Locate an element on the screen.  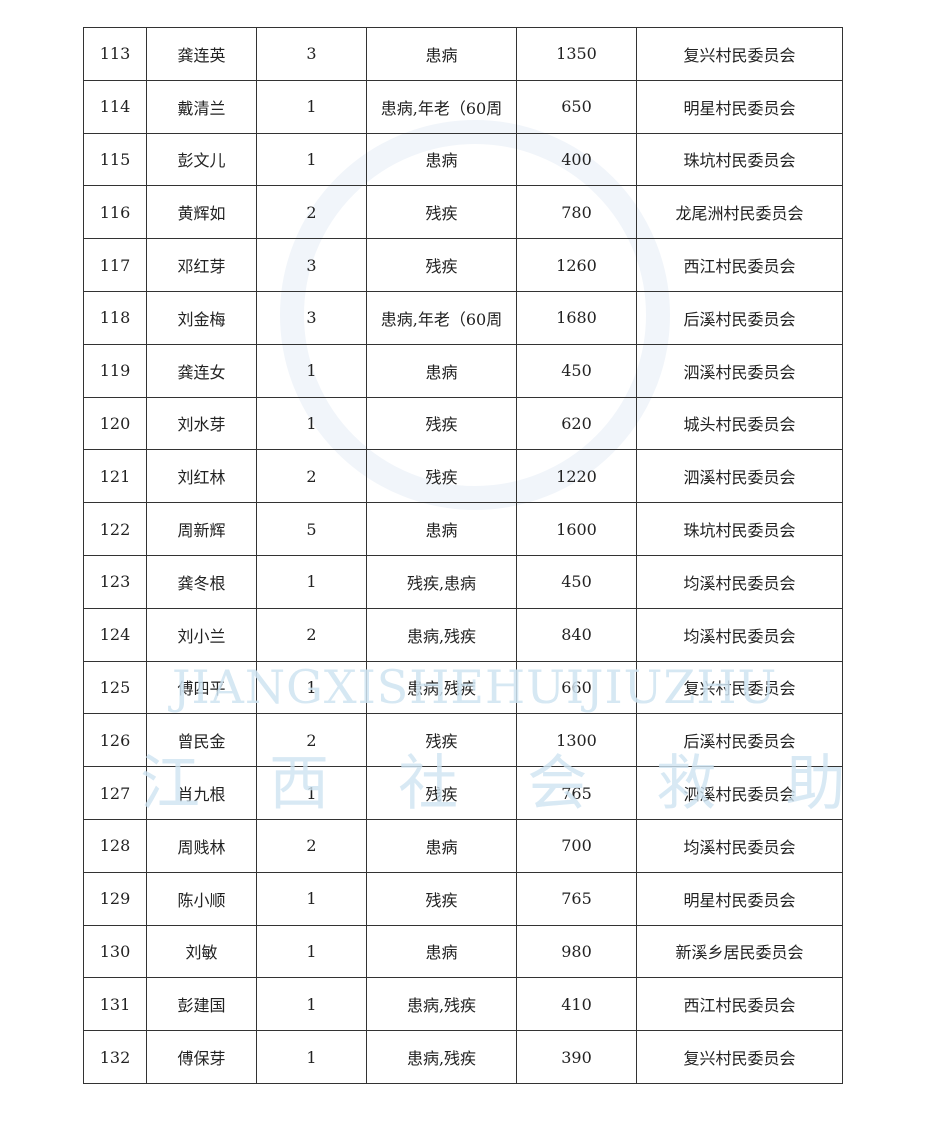
cell-row-number: 129 is located at coordinates (115, 898).